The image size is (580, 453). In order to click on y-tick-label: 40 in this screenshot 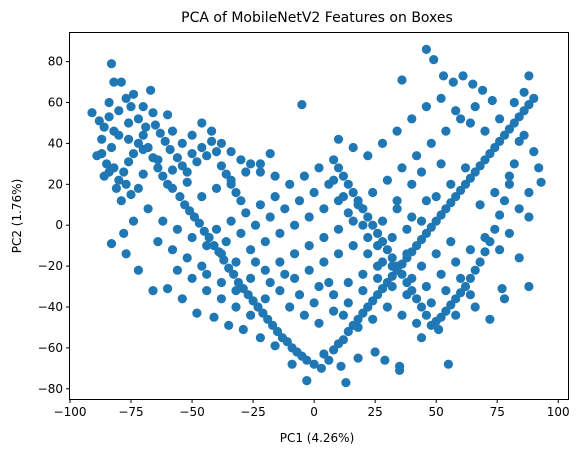, I will do `click(55, 143)`.